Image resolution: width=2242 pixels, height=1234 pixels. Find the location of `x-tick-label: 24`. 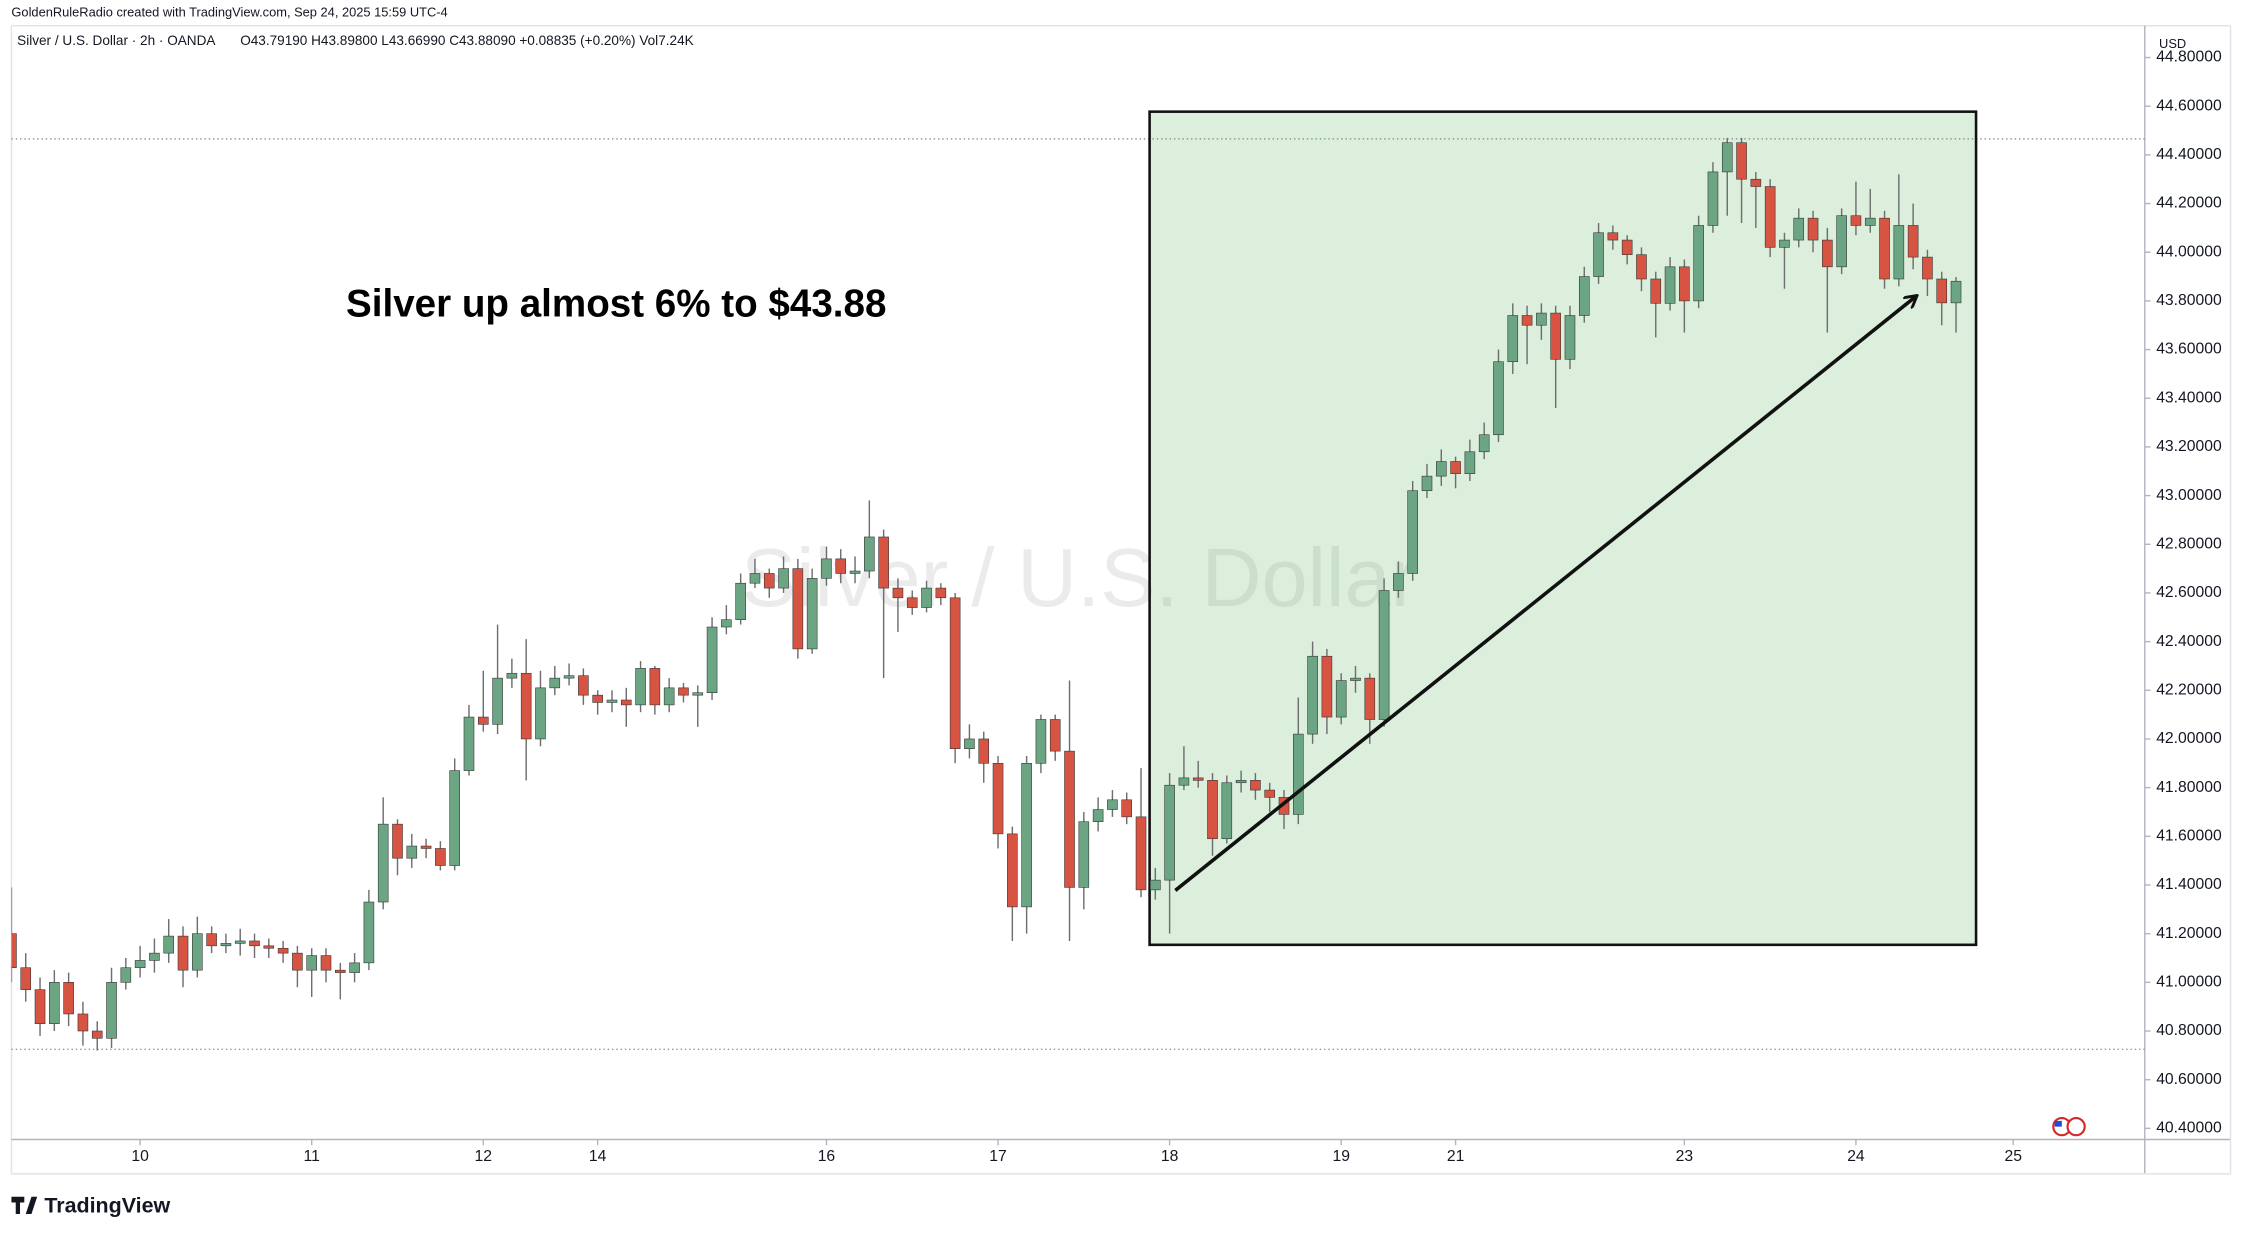

x-tick-label: 24 is located at coordinates (1856, 1156).